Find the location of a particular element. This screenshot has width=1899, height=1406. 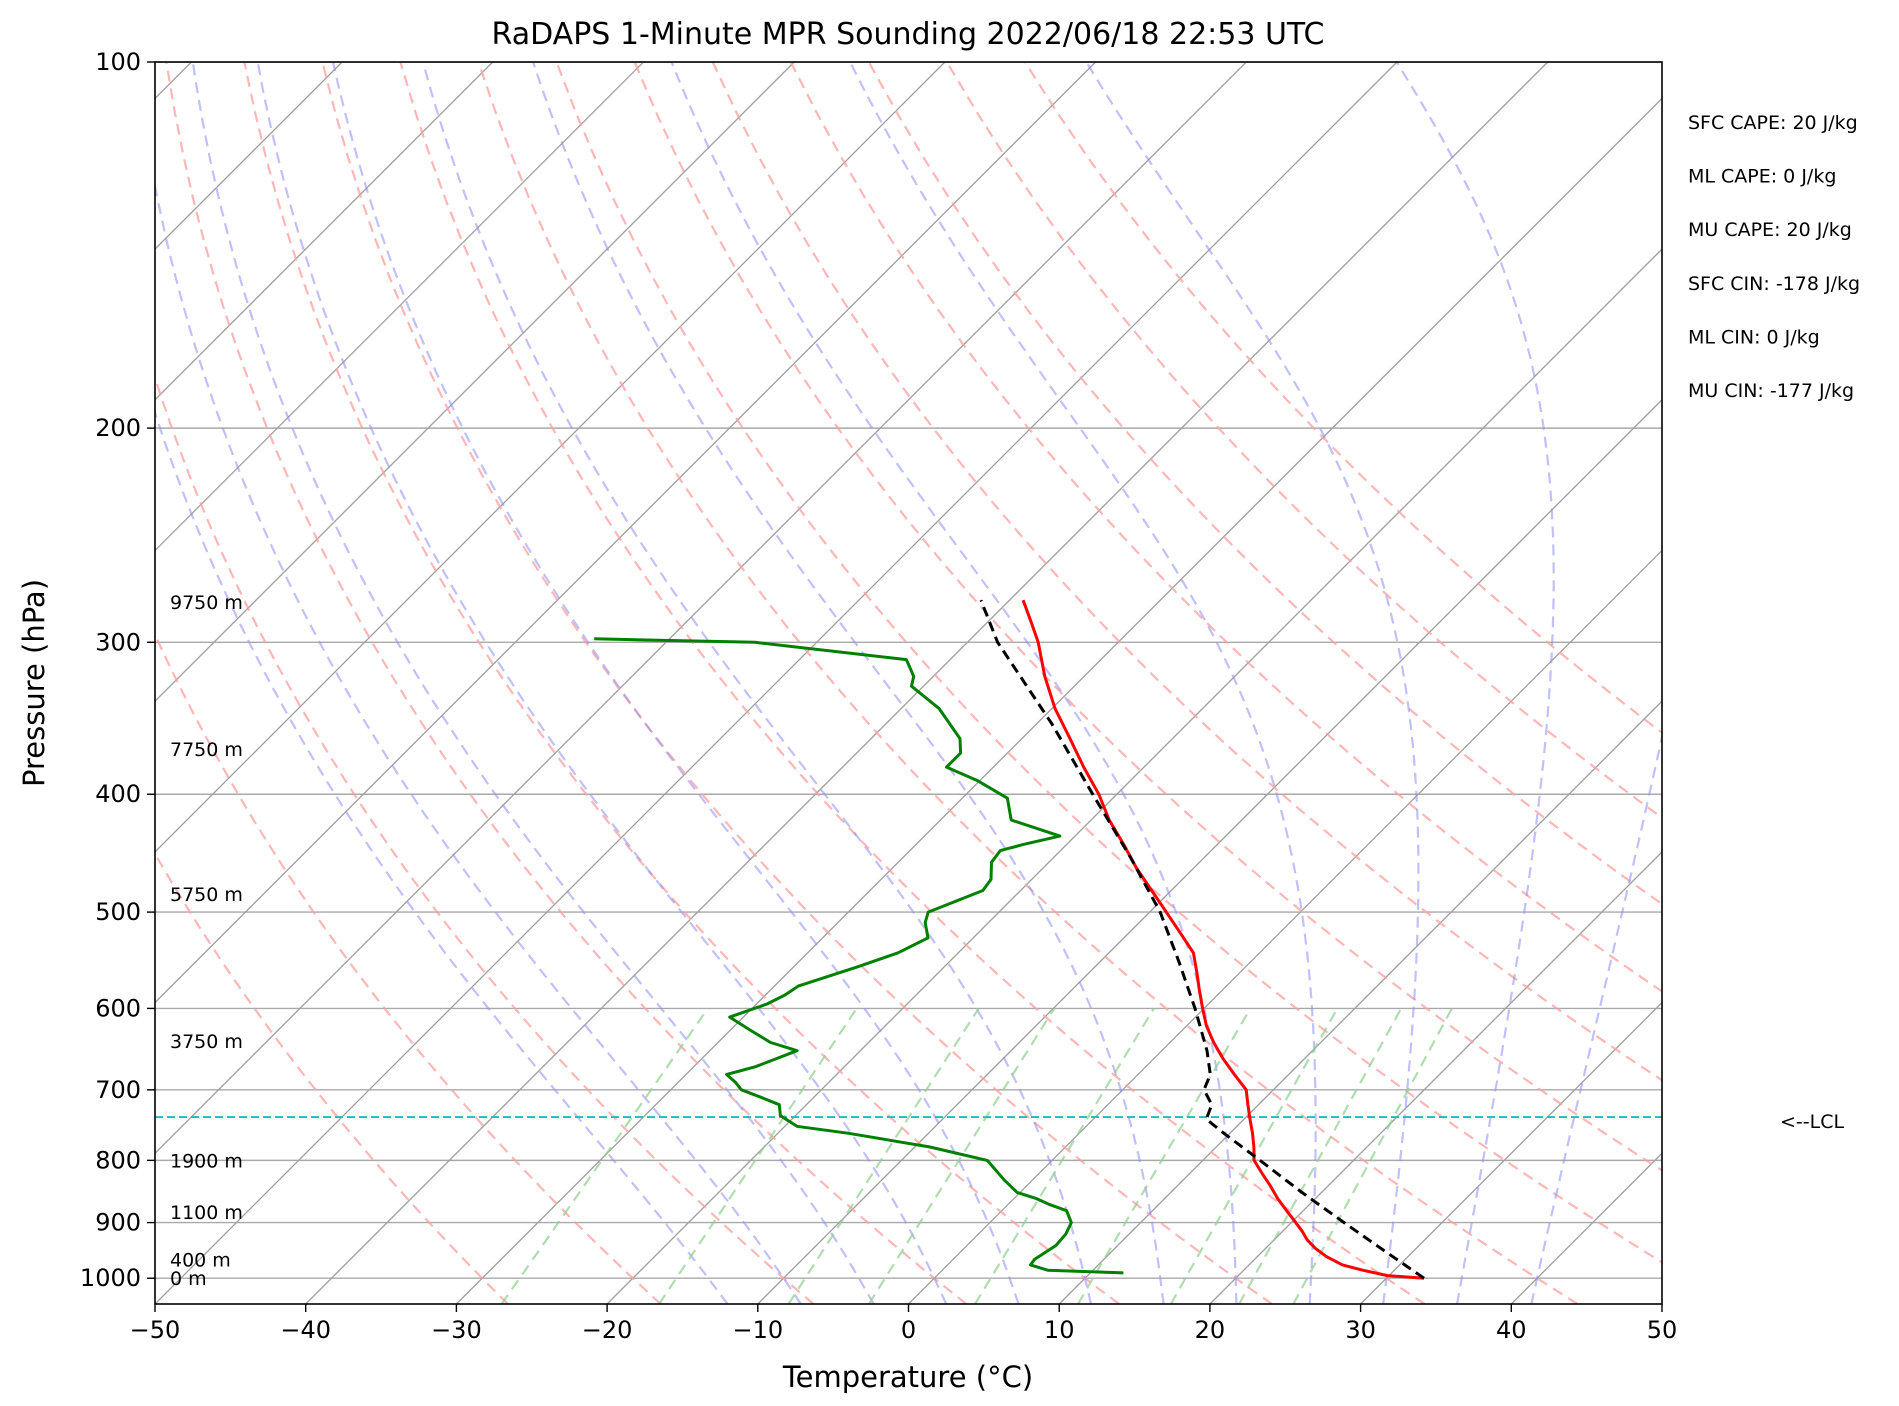

height-label: 400 m is located at coordinates (200, 1260).